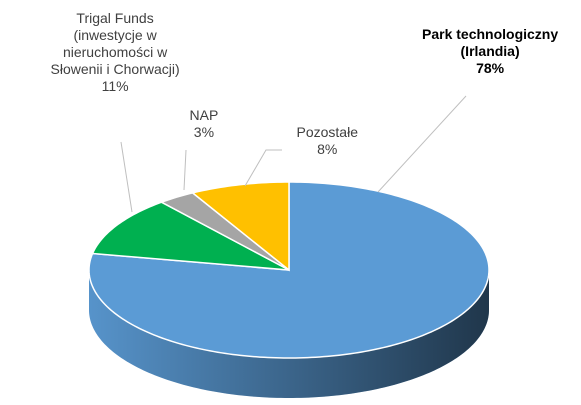 The height and width of the screenshot is (405, 581). Describe the element at coordinates (115, 86) in the screenshot. I see `value-label: 11%` at that location.